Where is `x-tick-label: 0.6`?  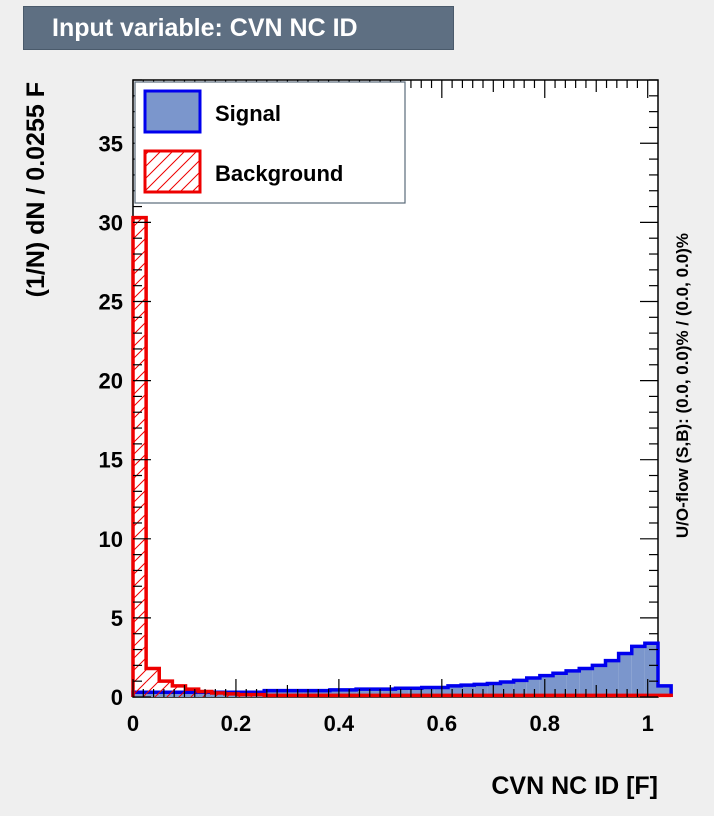
x-tick-label: 0.6 is located at coordinates (442, 723).